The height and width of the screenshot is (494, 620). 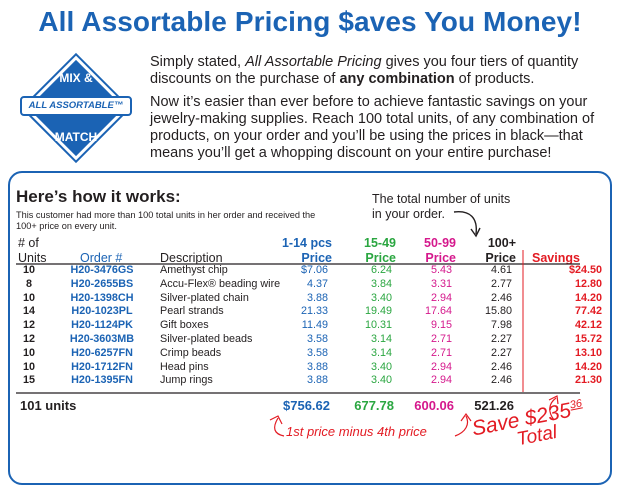 I want to click on cell-savings: 42.12, so click(x=588, y=325).